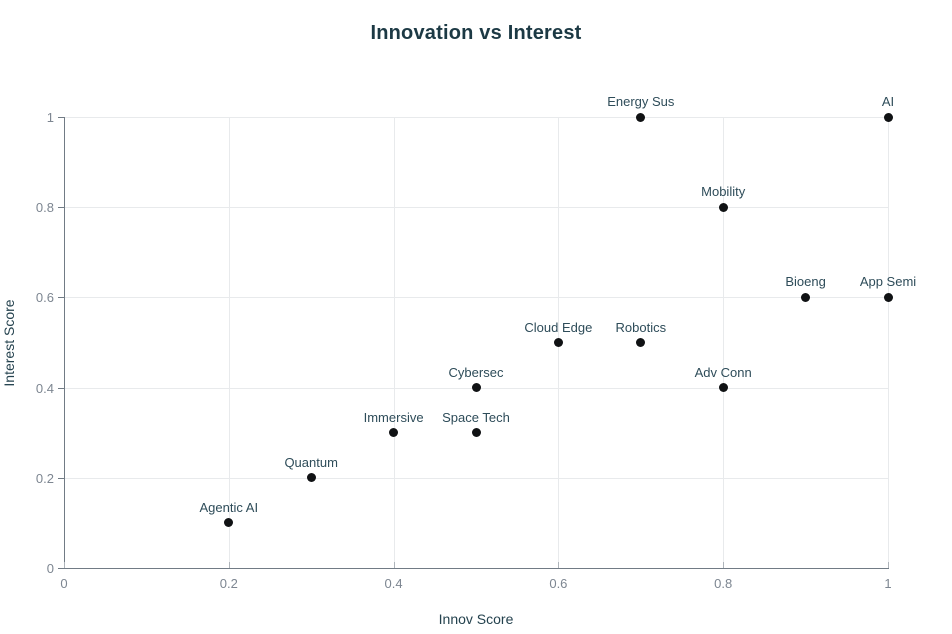 The image size is (952, 634). I want to click on x-axis-label: Innov Score, so click(476, 619).